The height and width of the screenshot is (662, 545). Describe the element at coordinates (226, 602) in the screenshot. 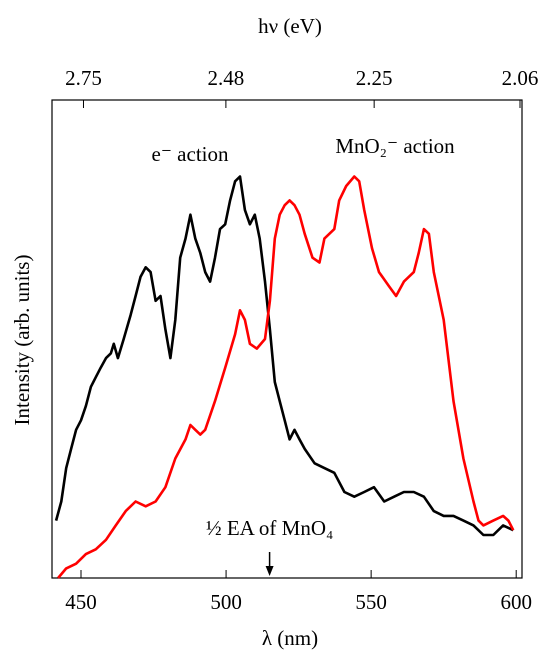

I see `x-tick-label: 500` at that location.